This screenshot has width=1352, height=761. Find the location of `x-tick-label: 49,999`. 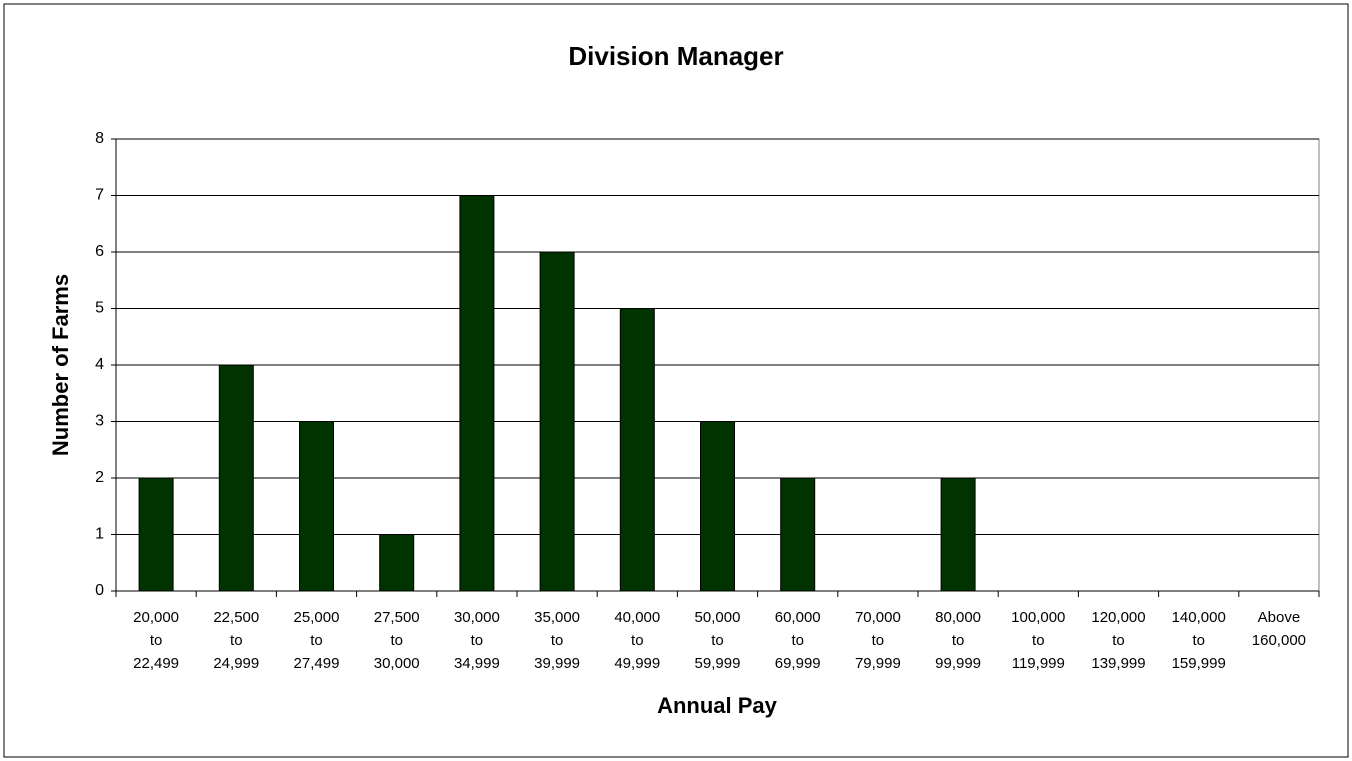

x-tick-label: 49,999 is located at coordinates (637, 663).